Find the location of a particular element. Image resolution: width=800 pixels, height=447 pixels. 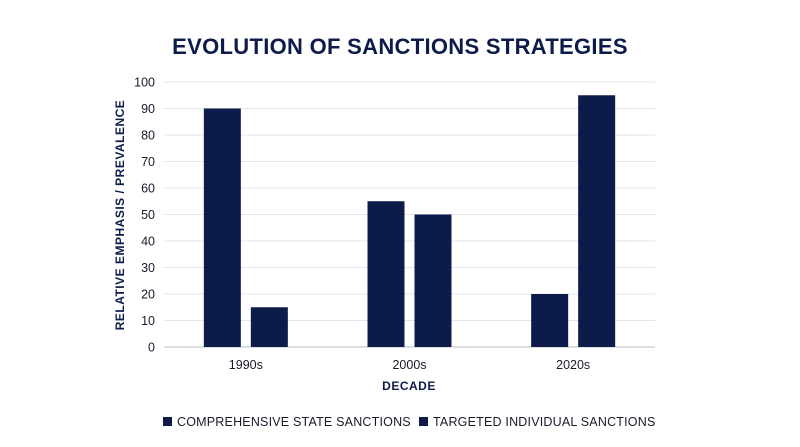

legend-label: TARGETED INDIVIDUAL SANCTIONS is located at coordinates (544, 422).